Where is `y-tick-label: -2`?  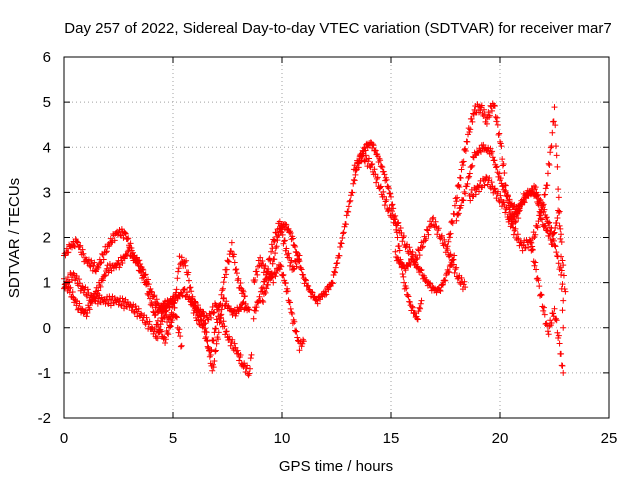
y-tick-label: -2 is located at coordinates (44, 418).